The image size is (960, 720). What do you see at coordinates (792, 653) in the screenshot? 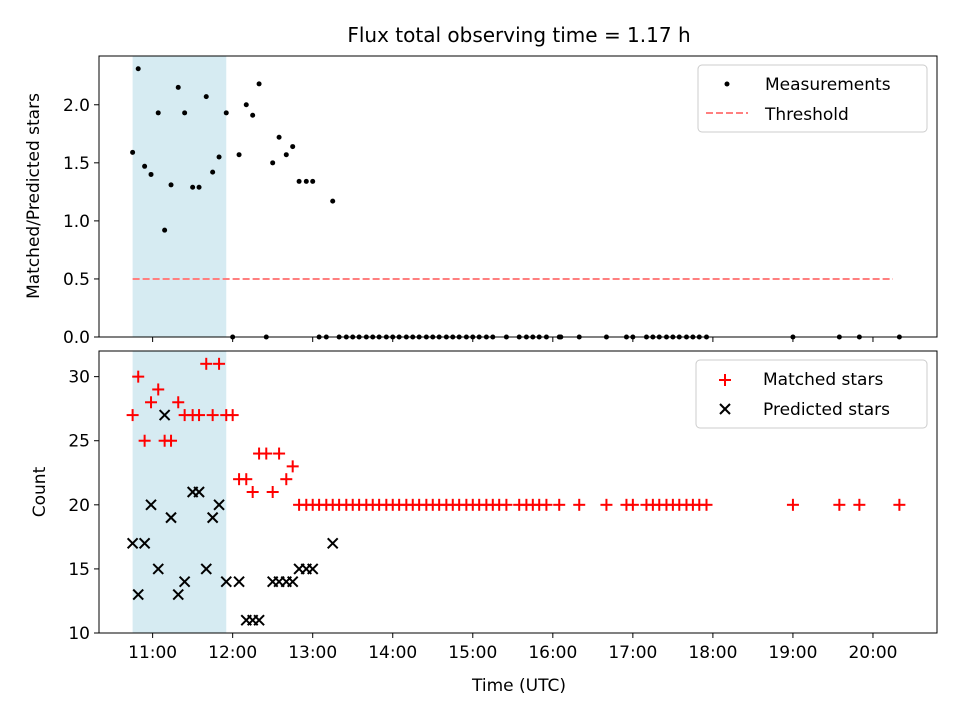
I see `x-tick-label: 19:00` at bounding box center [792, 653].